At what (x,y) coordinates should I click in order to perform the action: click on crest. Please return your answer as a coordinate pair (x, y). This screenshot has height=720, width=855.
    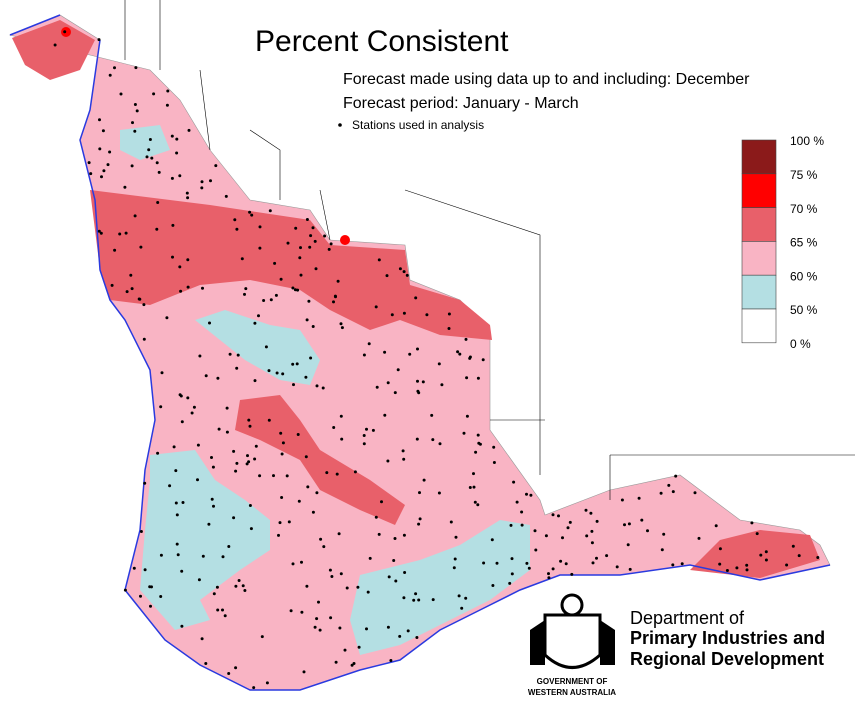
    Looking at the image, I should click on (572, 641).